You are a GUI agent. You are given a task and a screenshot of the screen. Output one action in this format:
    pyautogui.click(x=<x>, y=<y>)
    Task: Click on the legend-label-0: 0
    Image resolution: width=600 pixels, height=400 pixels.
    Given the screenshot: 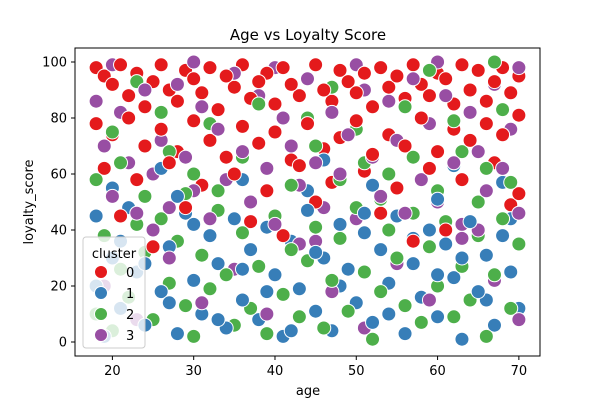 What is the action you would take?
    pyautogui.click(x=130, y=273)
    